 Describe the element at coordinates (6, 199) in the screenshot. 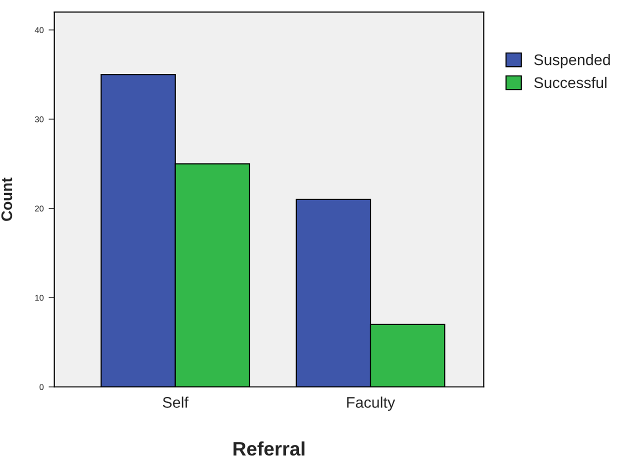

I see `y-axis-title: Count` at that location.